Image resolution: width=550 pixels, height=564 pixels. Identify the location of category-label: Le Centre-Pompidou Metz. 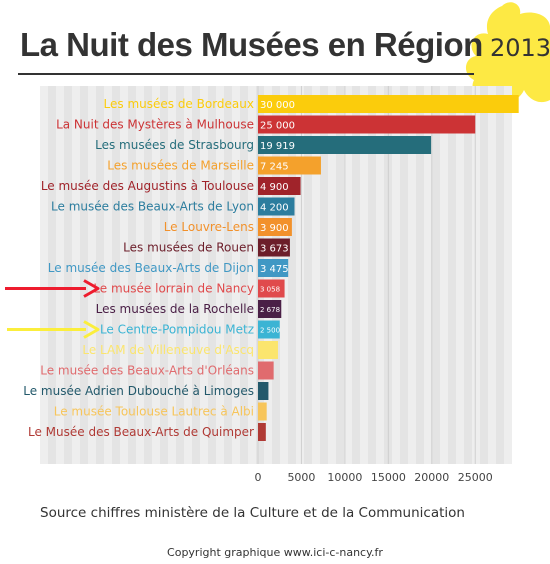
(177, 330).